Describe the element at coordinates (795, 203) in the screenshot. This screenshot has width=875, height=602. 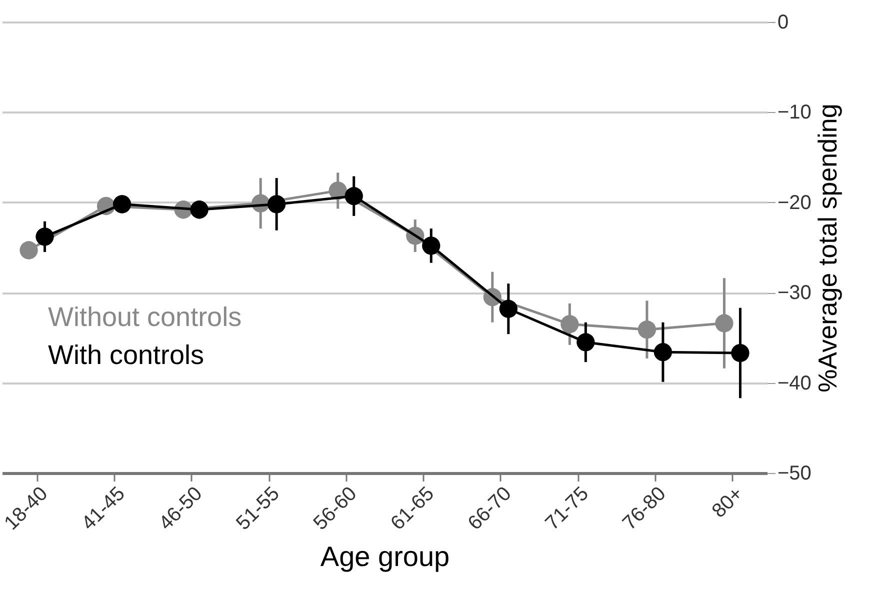
I see `y-tick-label: −20` at that location.